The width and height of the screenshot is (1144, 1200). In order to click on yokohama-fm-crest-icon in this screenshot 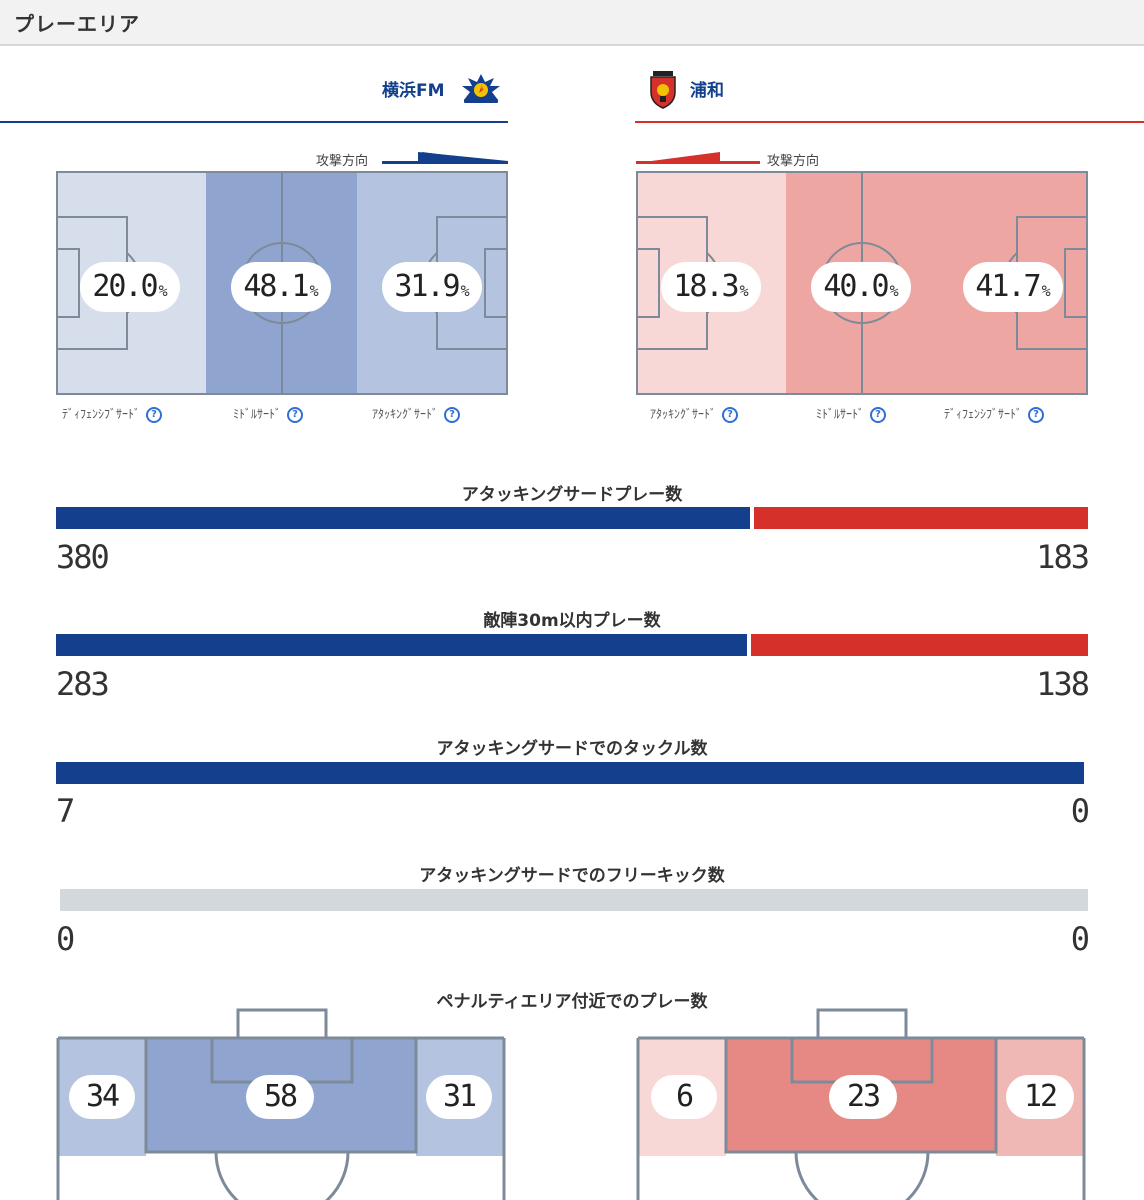, I will do `click(481, 88)`.